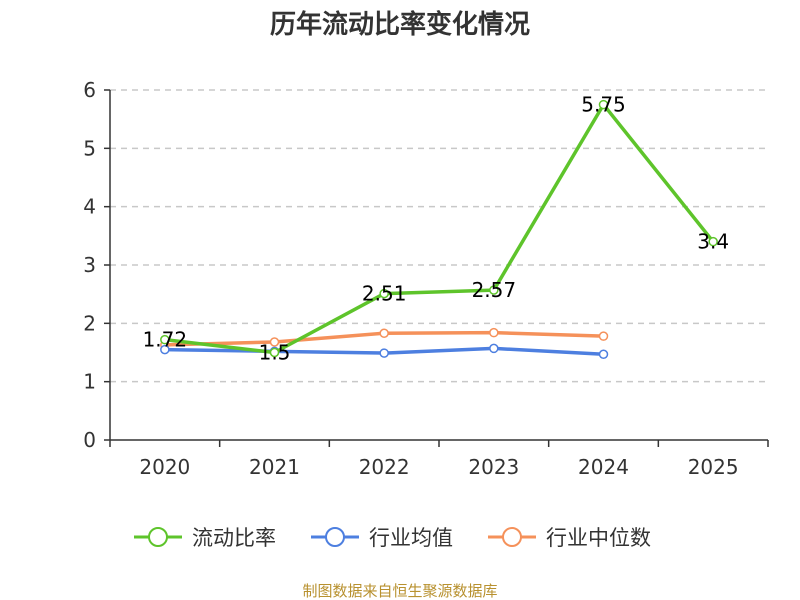 Image resolution: width=800 pixels, height=600 pixels. Describe the element at coordinates (399, 591) in the screenshot. I see `source-note: 制图数据来自恒生聚源数据库` at that location.